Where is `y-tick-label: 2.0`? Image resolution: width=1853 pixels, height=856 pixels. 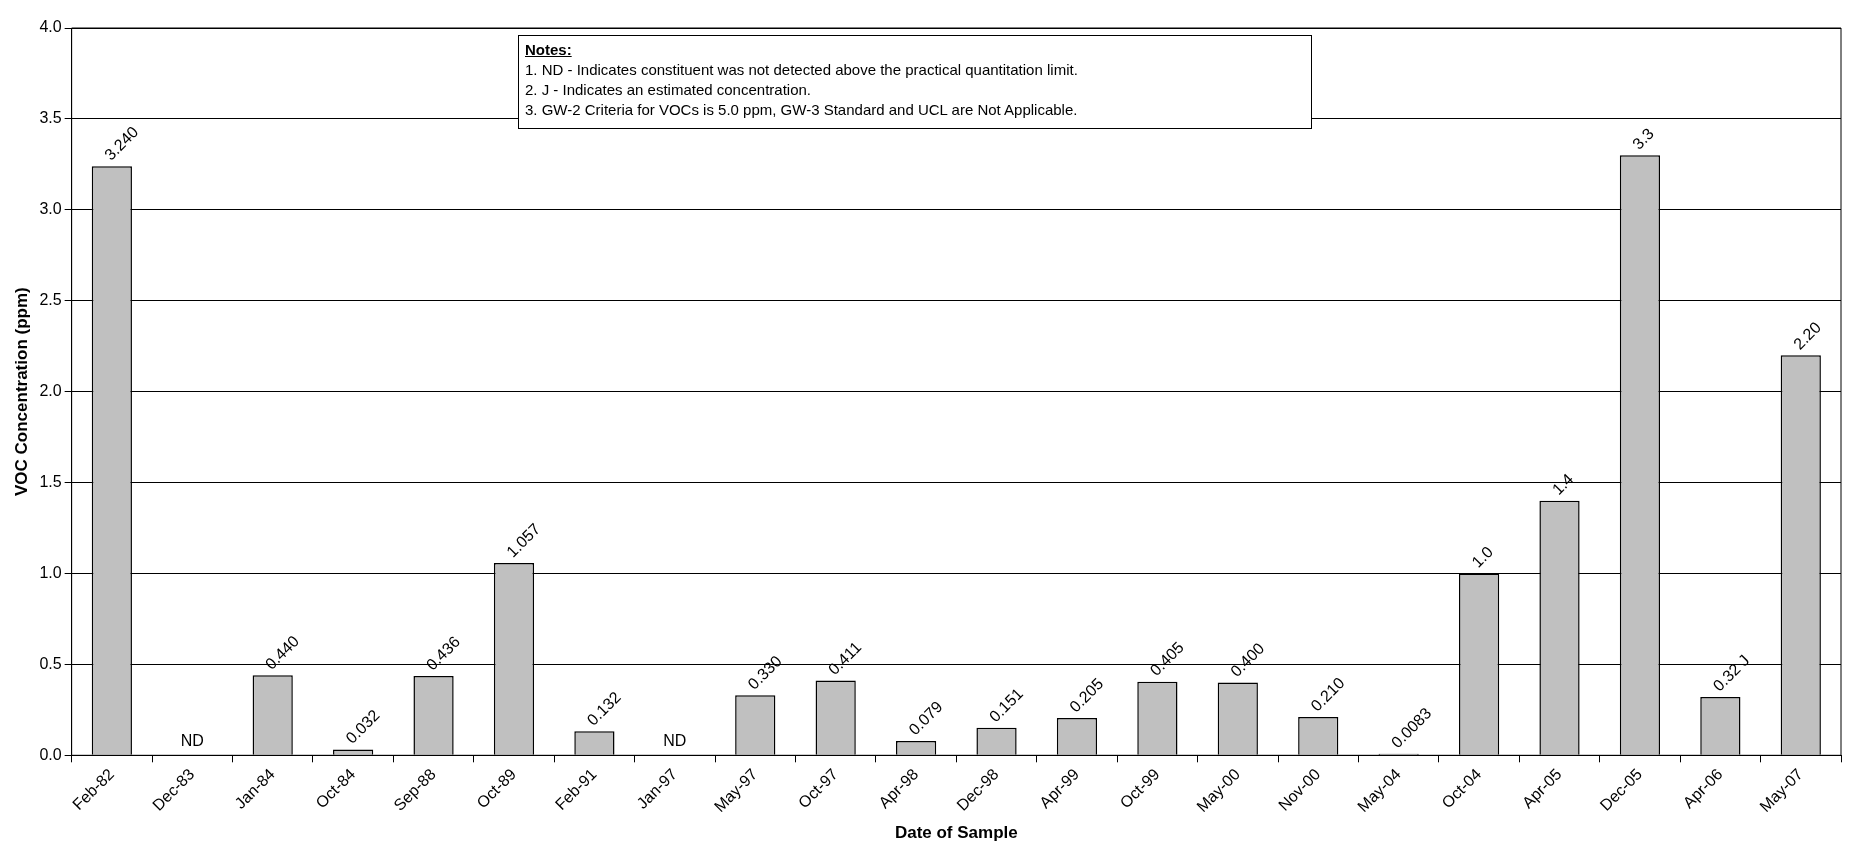
y-tick-label: 2.0 is located at coordinates (50, 391).